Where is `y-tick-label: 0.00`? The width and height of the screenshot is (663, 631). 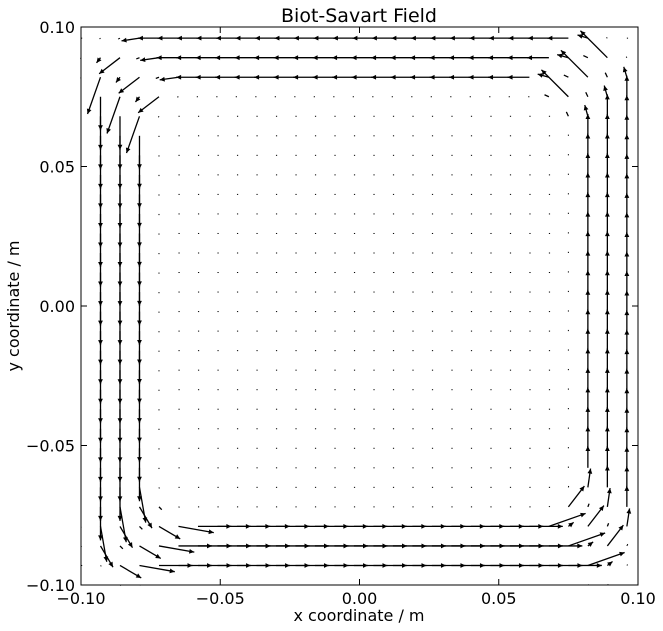
y-tick-label: 0.00 is located at coordinates (57, 306).